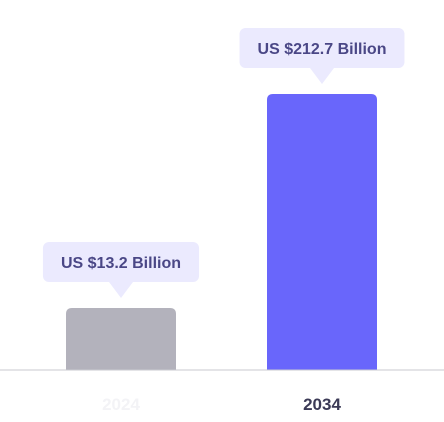 The width and height of the screenshot is (444, 422). Describe the element at coordinates (322, 404) in the screenshot. I see `x-tick-label: 2034` at that location.